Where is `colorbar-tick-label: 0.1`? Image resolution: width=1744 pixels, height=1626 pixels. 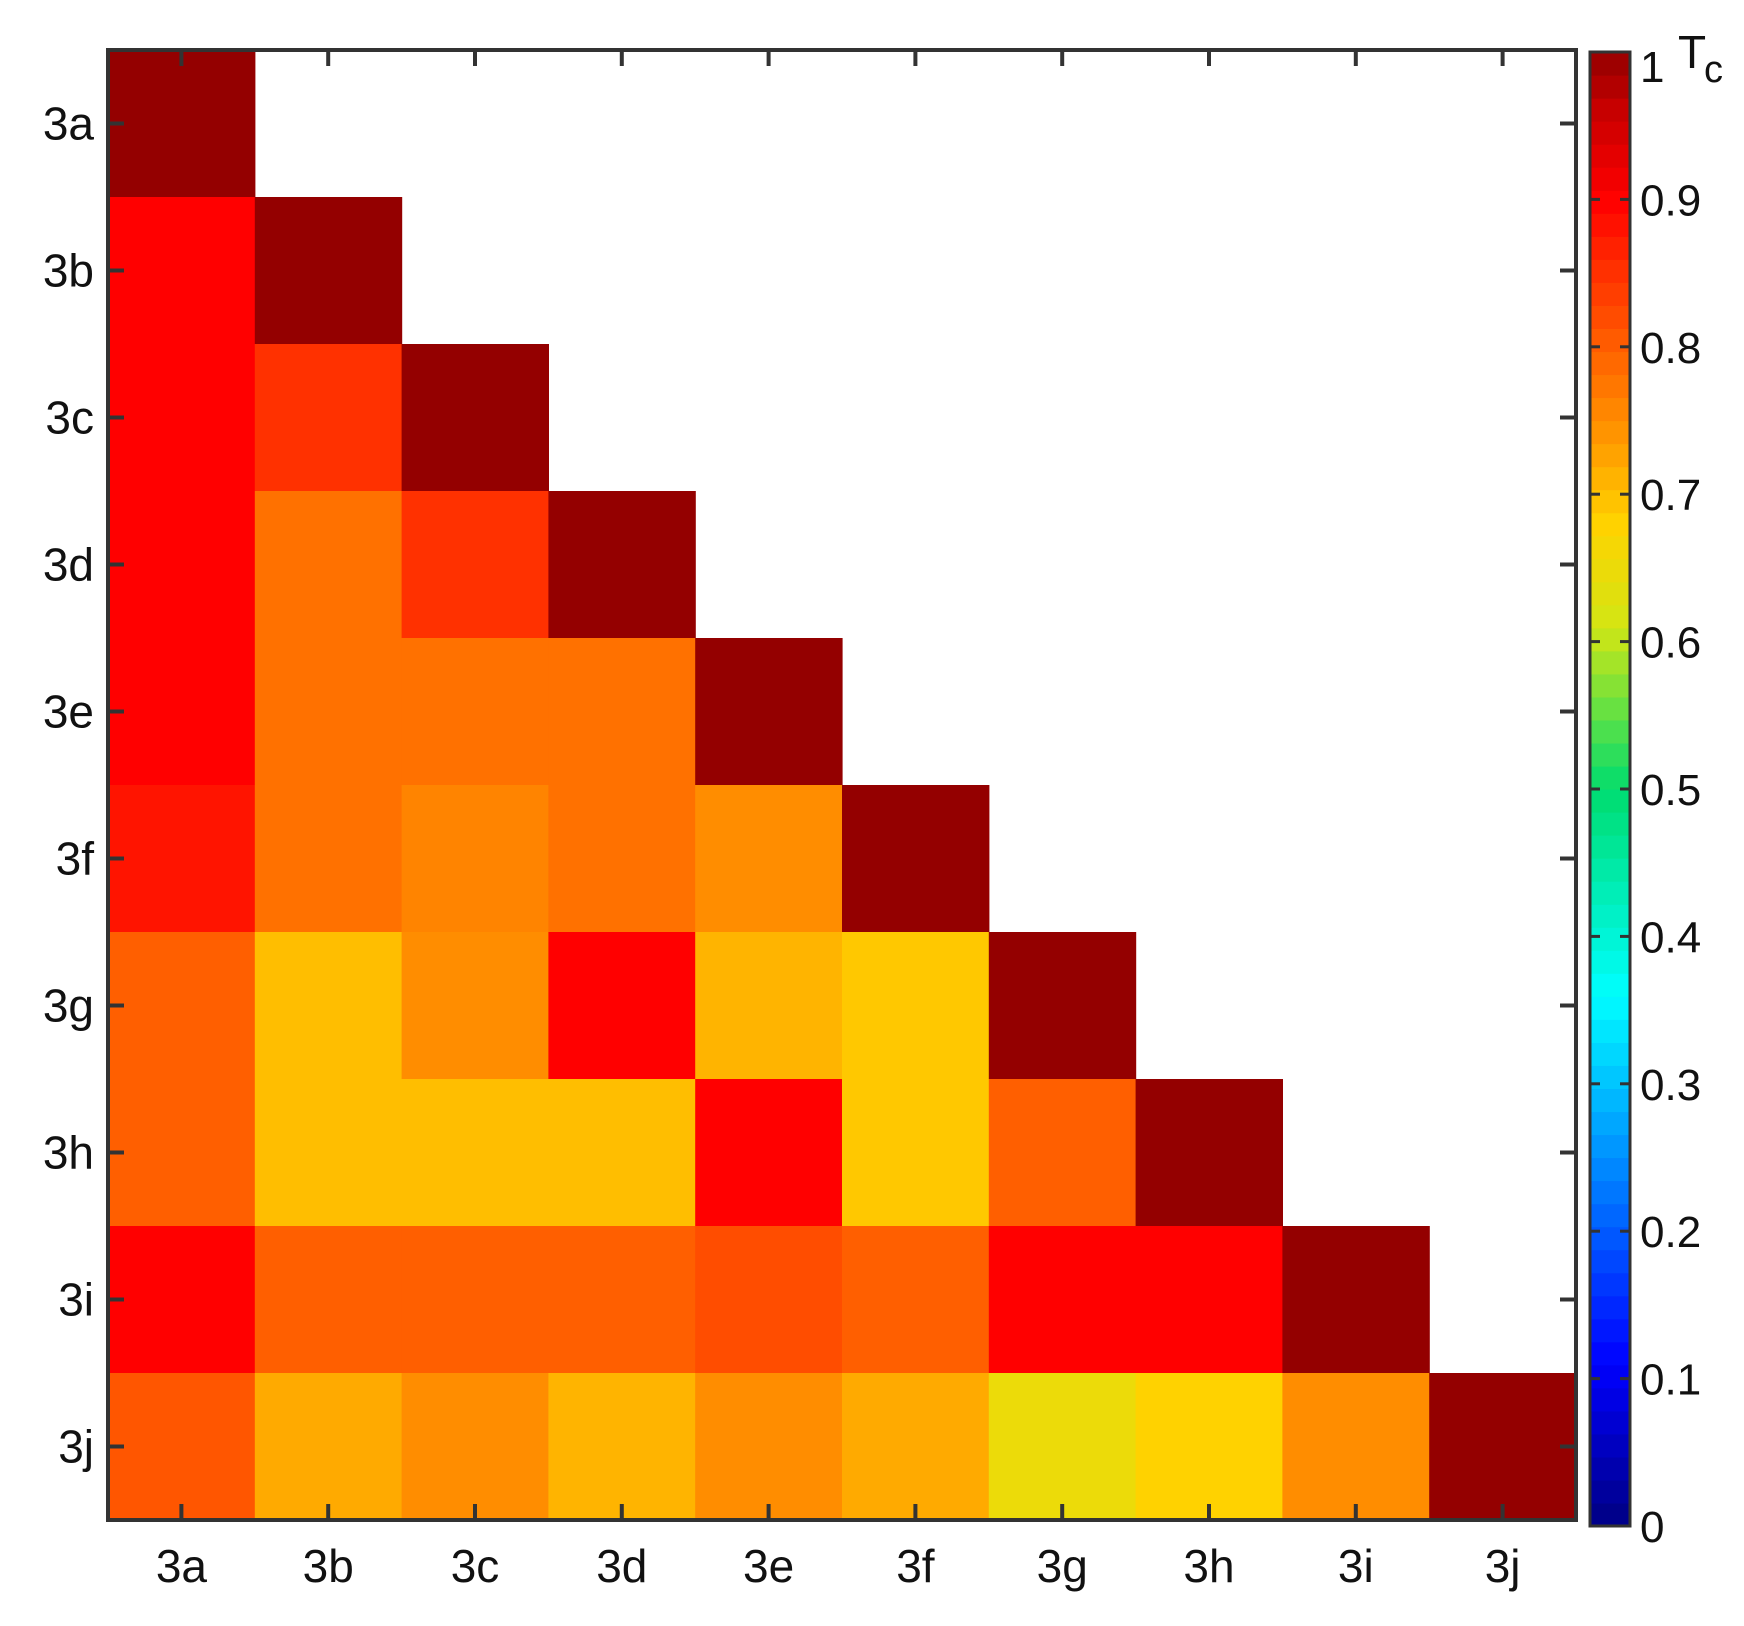
colorbar-tick-label: 0.1 is located at coordinates (1670, 1380).